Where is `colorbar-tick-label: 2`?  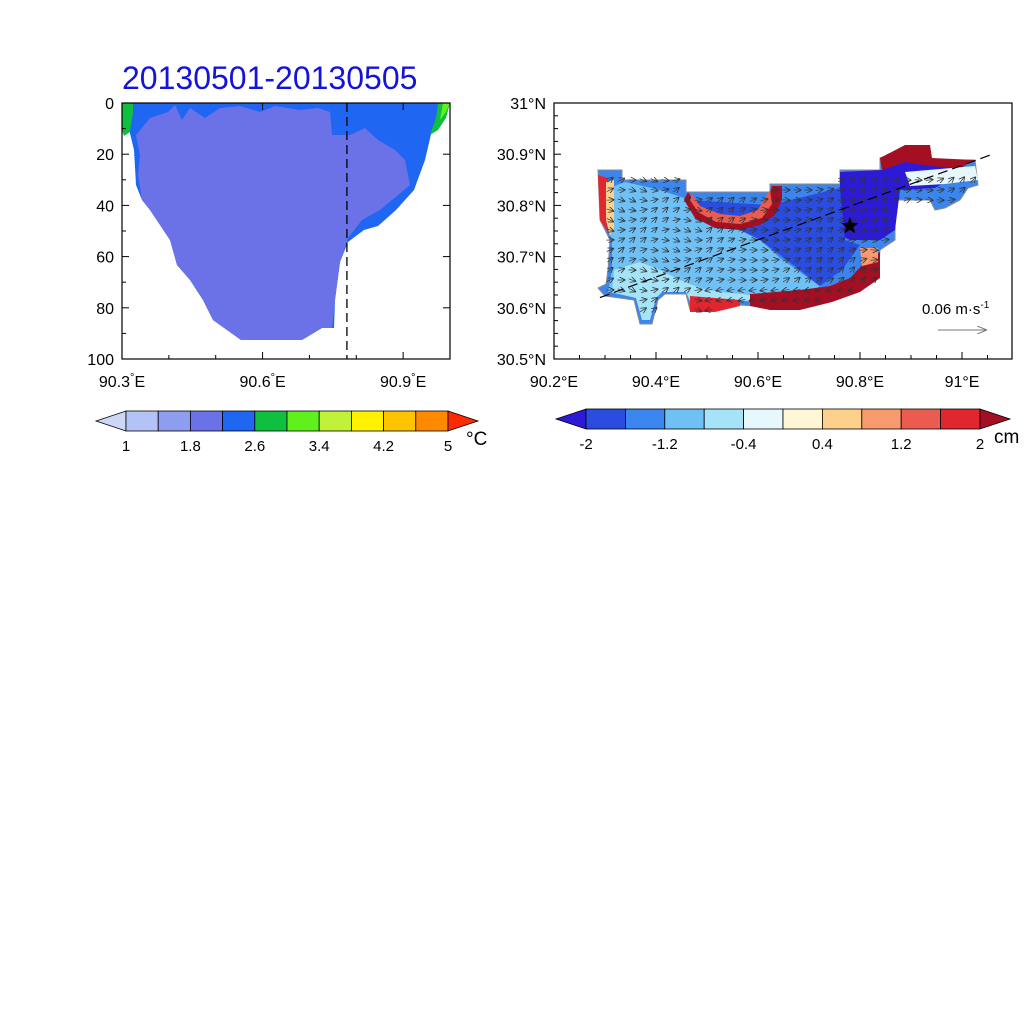
colorbar-tick-label: 2 is located at coordinates (980, 444).